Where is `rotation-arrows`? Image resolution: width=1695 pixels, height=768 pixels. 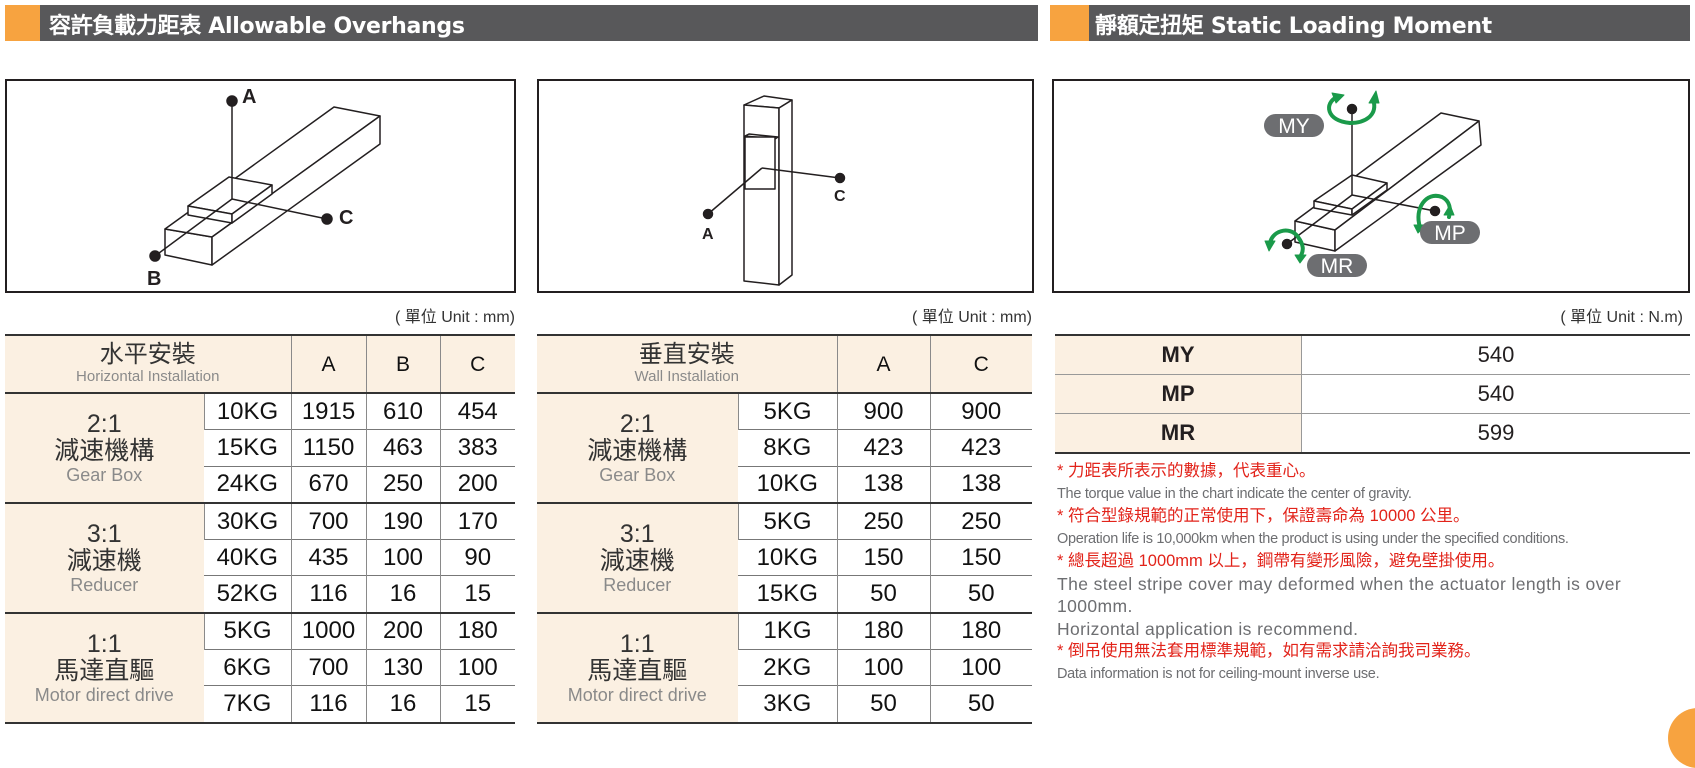 rotation-arrows is located at coordinates (1359, 177).